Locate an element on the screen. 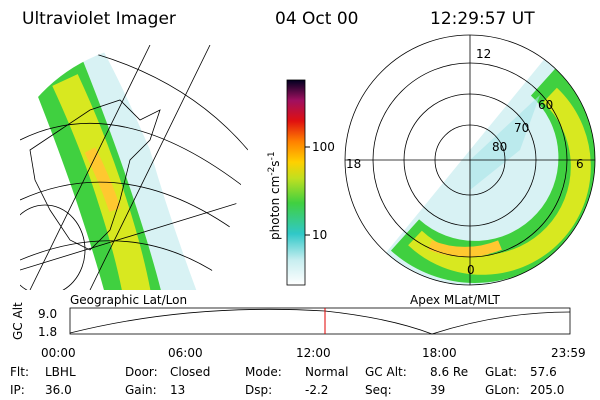 This screenshot has height=400, width=600. colorbar is located at coordinates (296, 182).